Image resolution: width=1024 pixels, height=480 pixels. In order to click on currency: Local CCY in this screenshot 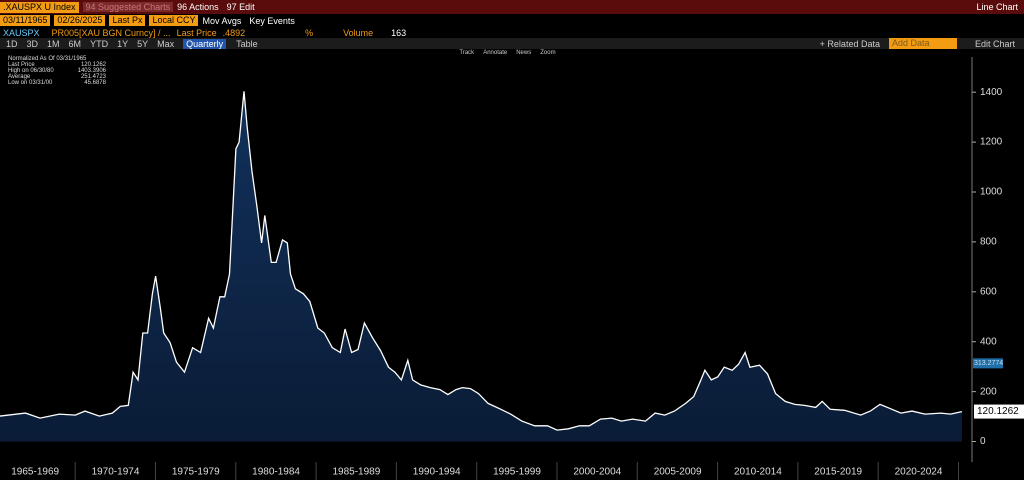, I will do `click(174, 20)`.